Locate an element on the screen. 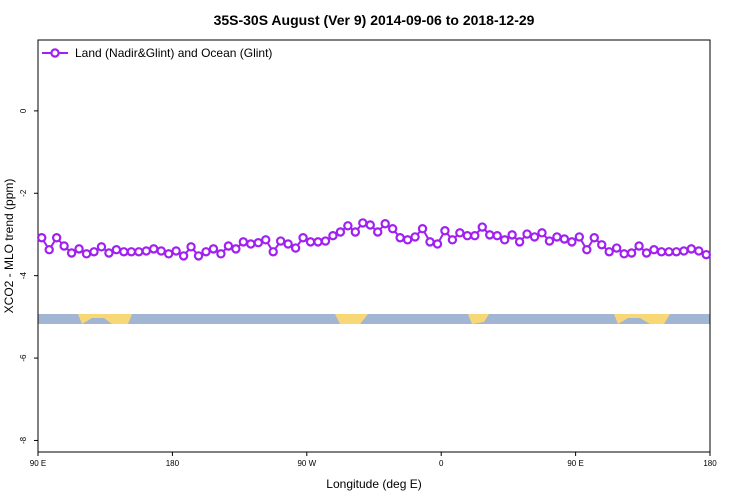 The width and height of the screenshot is (750, 500). legend-label: Land (Nadir&Glint) and Ocean (Glint) is located at coordinates (173, 53).